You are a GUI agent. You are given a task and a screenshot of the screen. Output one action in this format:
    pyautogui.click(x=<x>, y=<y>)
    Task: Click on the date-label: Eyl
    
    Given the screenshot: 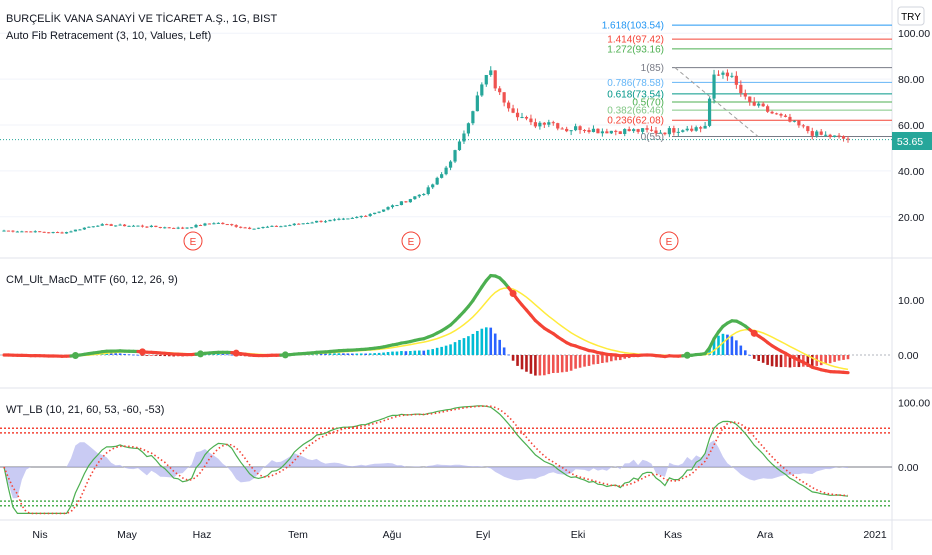 What is the action you would take?
    pyautogui.click(x=483, y=535)
    